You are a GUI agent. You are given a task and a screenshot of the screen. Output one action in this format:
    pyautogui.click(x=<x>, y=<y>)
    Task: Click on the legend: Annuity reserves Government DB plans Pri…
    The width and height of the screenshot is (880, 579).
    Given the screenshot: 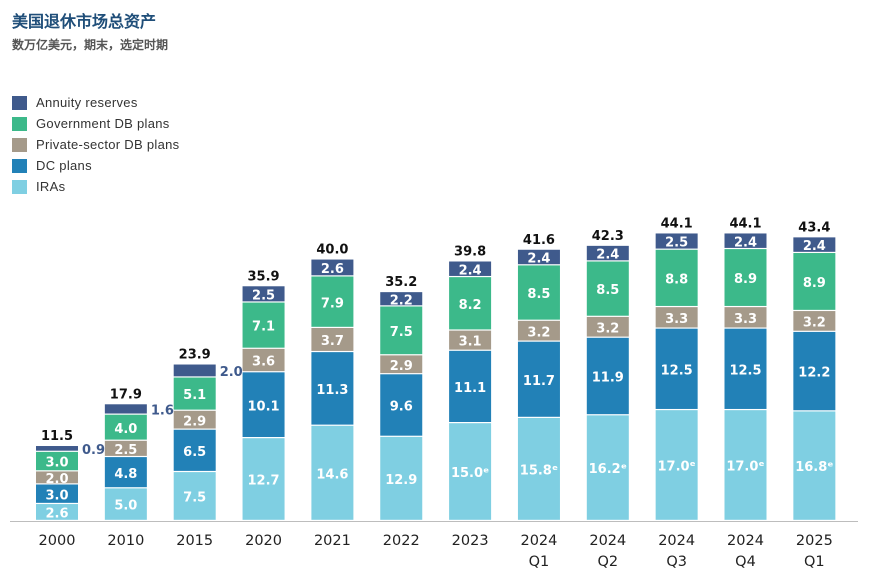 What is the action you would take?
    pyautogui.click(x=95, y=144)
    